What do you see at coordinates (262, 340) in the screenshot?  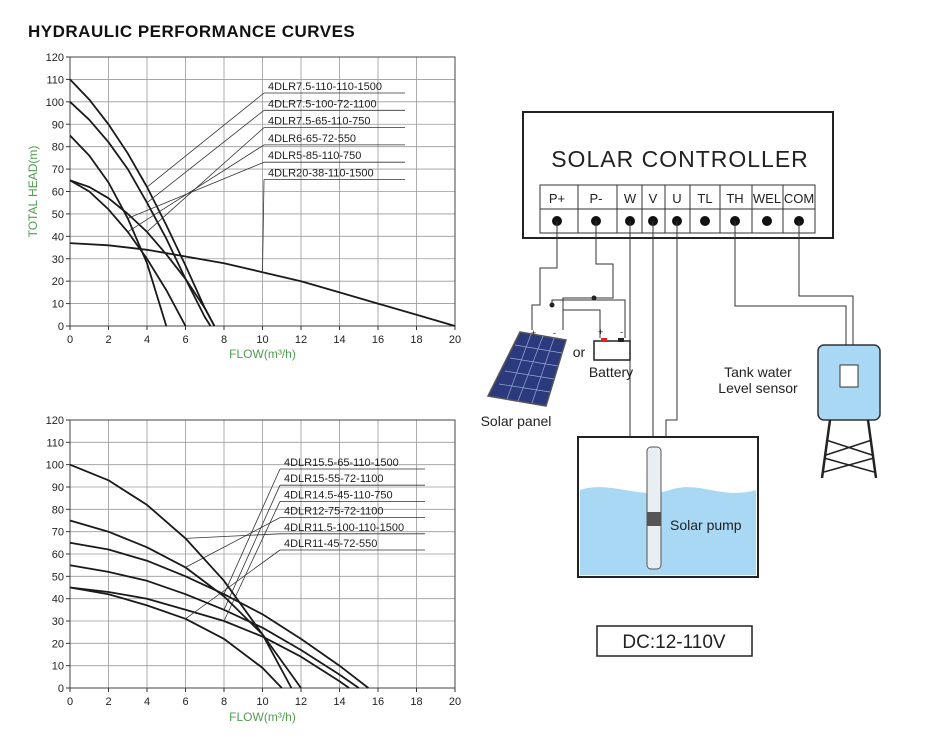 I see `x-tick-label: 10` at bounding box center [262, 340].